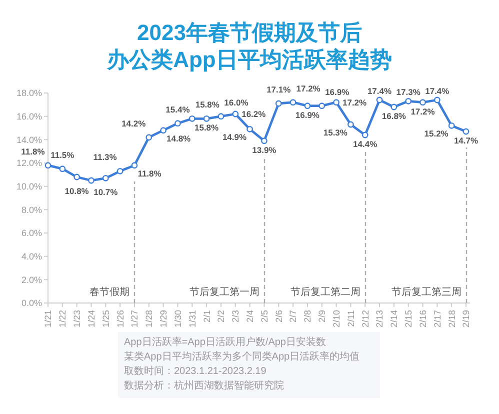  What do you see at coordinates (336, 319) in the screenshot?
I see `xtick: 2/10` at bounding box center [336, 319].